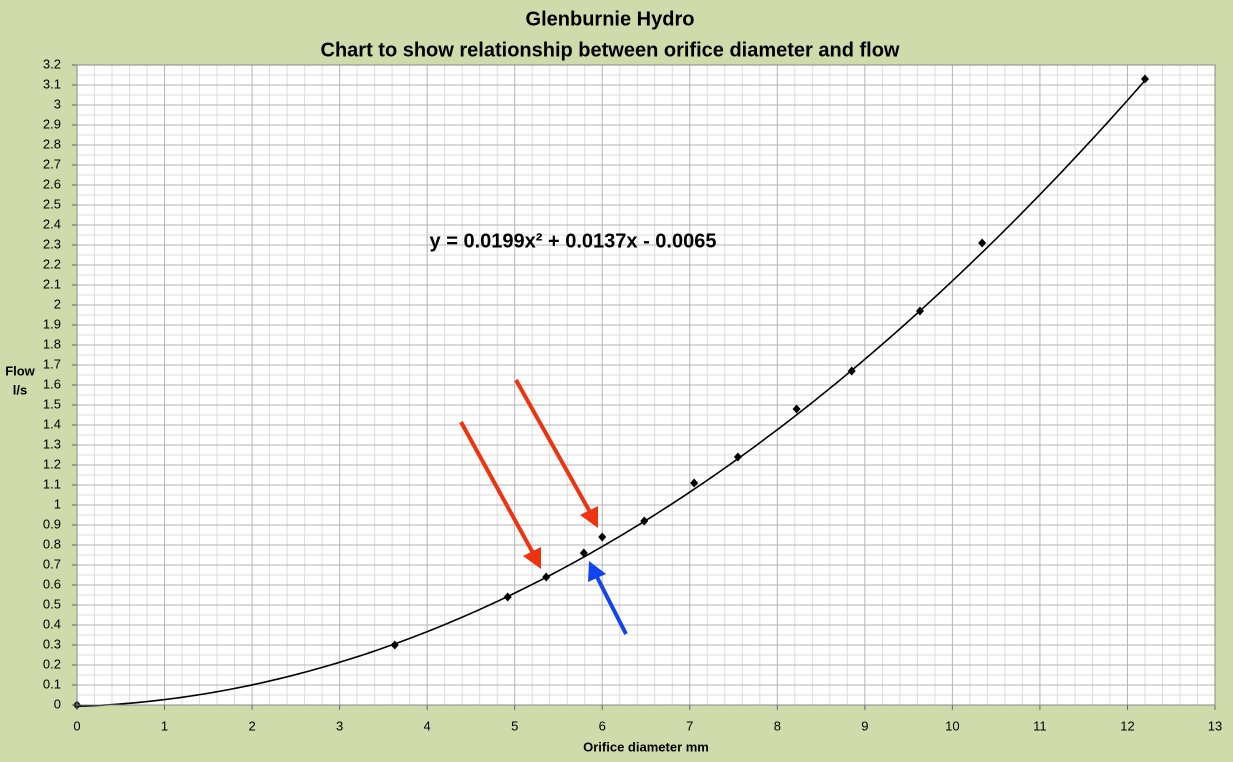 This screenshot has height=762, width=1233. Describe the element at coordinates (339, 725) in the screenshot. I see `x-tick-label: 3` at that location.